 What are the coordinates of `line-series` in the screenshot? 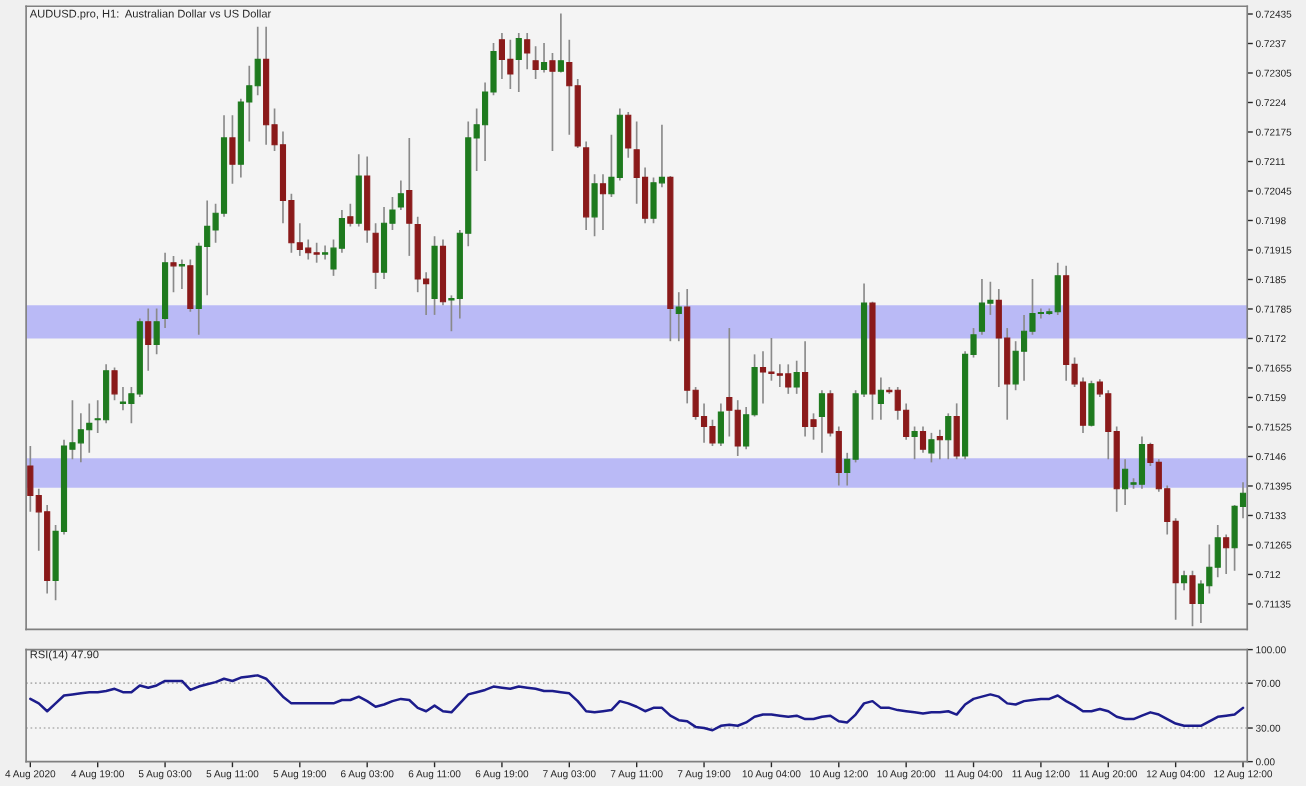 It's located at (637, 703).